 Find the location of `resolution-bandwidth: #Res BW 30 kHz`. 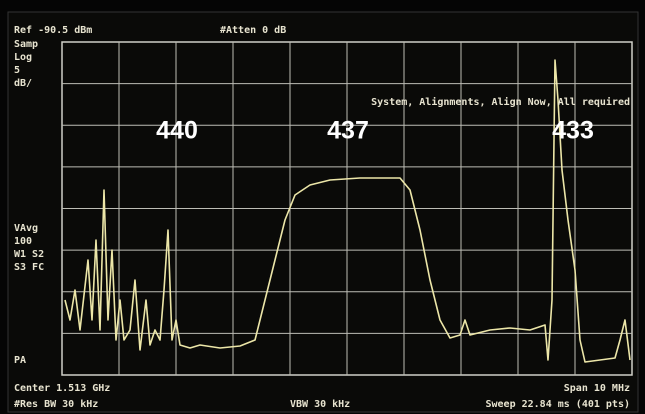

resolution-bandwidth: #Res BW 30 kHz is located at coordinates (56, 404).